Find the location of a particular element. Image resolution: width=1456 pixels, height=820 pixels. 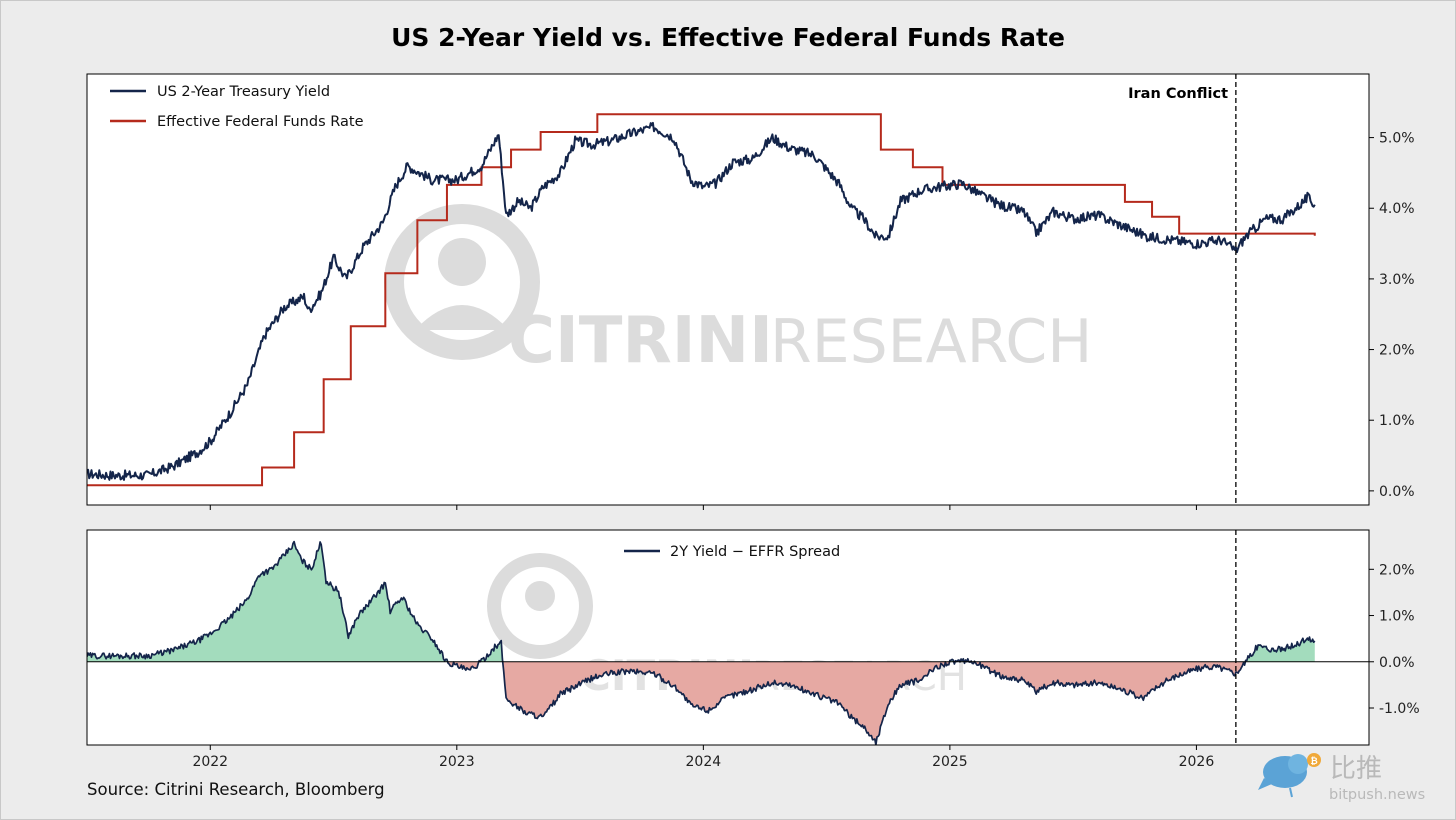

watermark-top: CITRINI RESEARCH is located at coordinates (738, 291).